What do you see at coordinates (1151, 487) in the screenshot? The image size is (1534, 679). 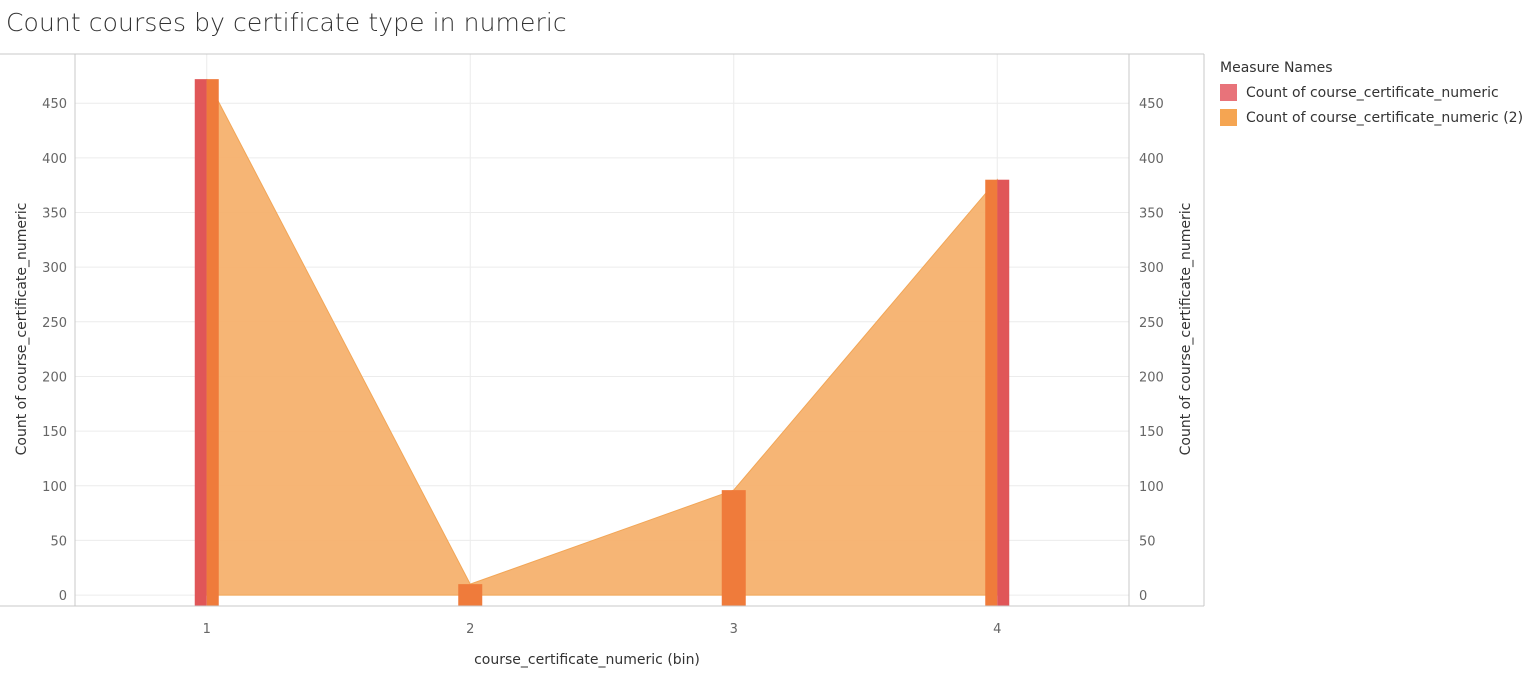 I see `y-tick-label-right: 100` at bounding box center [1151, 487].